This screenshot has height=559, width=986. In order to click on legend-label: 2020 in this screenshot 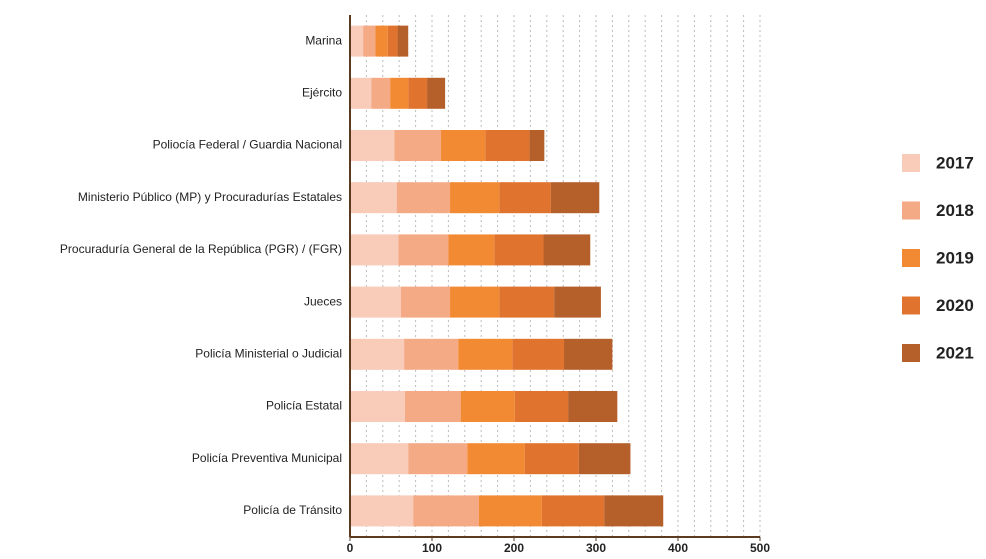, I will do `click(955, 305)`.